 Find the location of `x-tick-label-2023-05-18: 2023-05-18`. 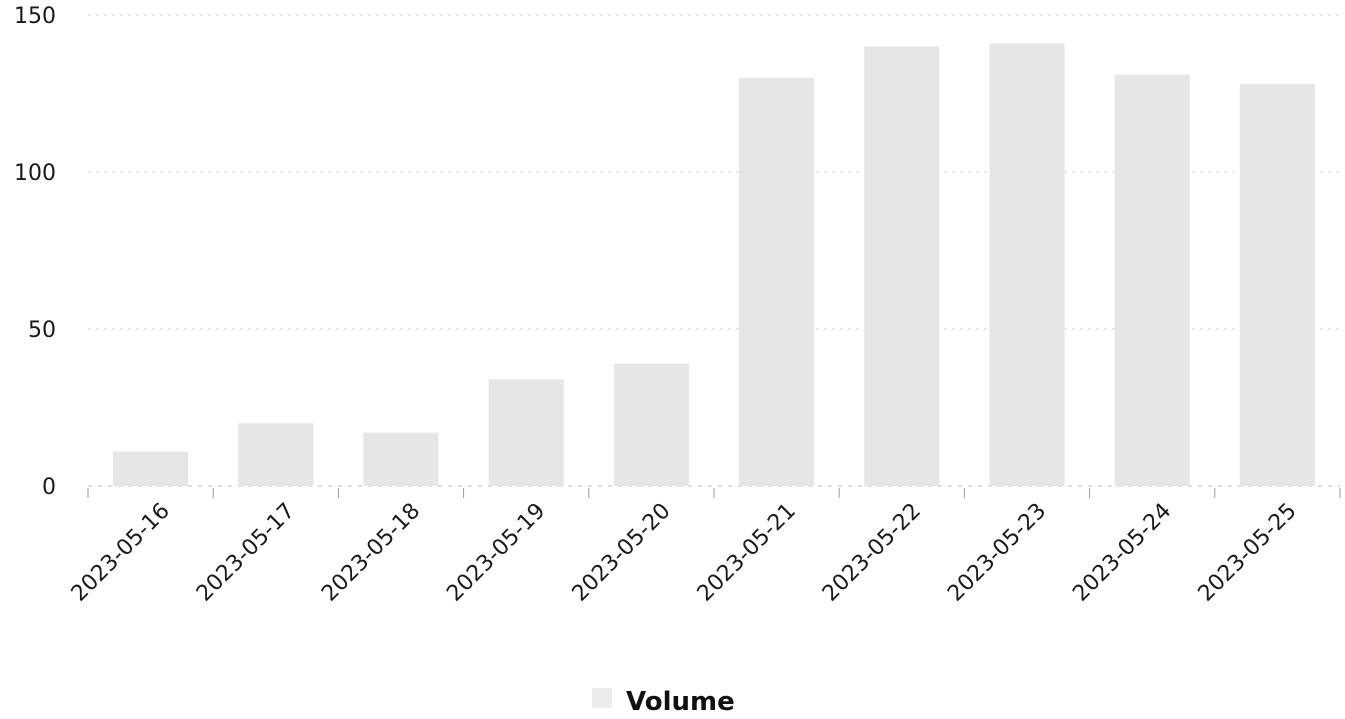

x-tick-label-2023-05-18: 2023-05-18 is located at coordinates (371, 553).